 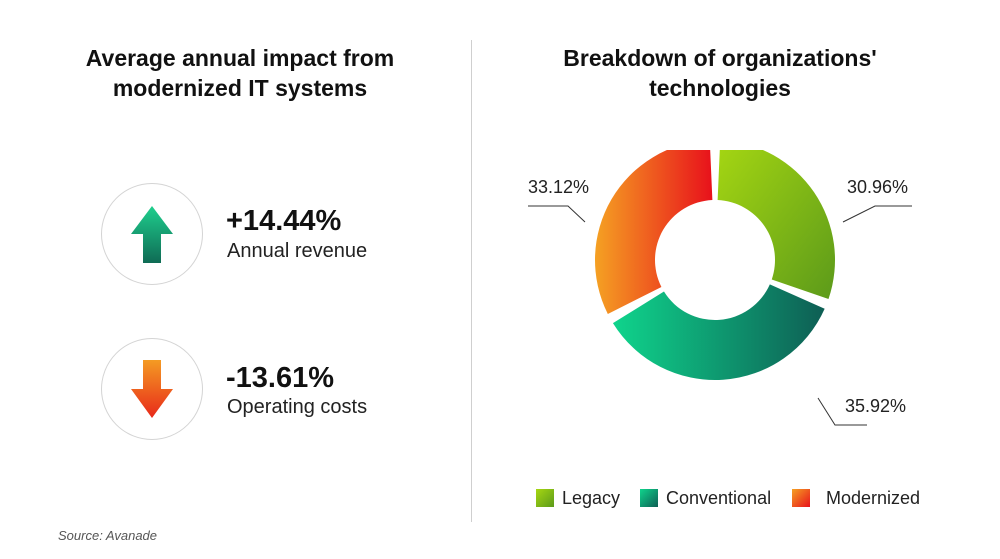 I want to click on source-note: Source: Avanade, so click(x=108, y=535).